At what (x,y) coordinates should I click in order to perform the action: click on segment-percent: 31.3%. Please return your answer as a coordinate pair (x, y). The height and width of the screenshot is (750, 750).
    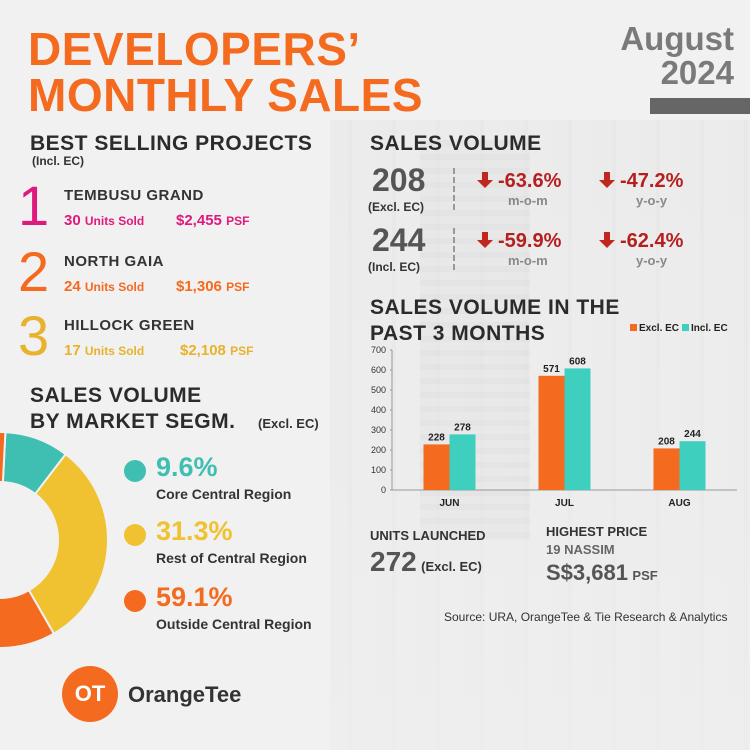
    Looking at the image, I should click on (194, 531).